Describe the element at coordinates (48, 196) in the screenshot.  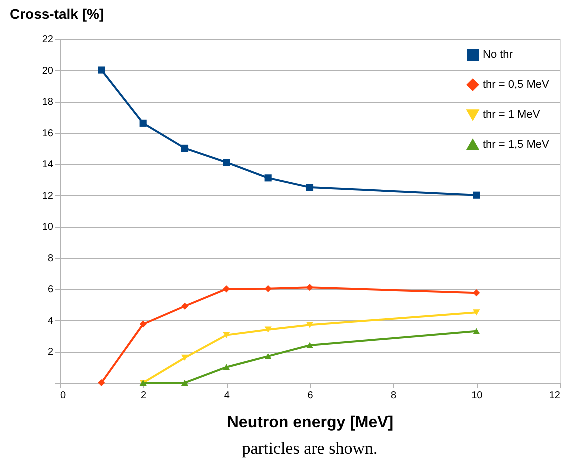
I see `y-tick-label: 12` at that location.